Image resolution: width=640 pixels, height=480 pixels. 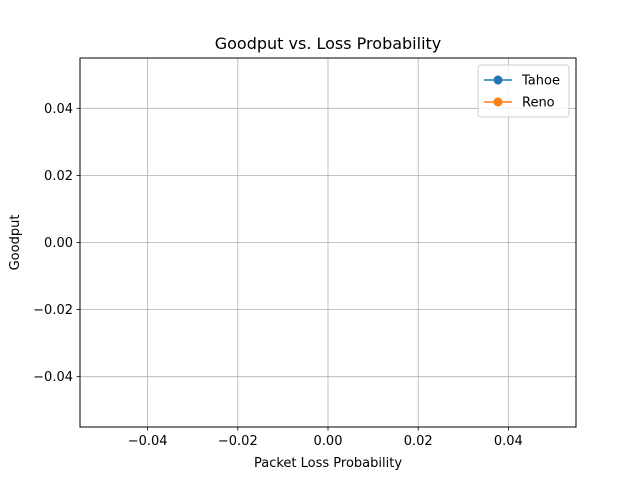 I want to click on y-tick-label: 0.02, so click(x=58, y=176).